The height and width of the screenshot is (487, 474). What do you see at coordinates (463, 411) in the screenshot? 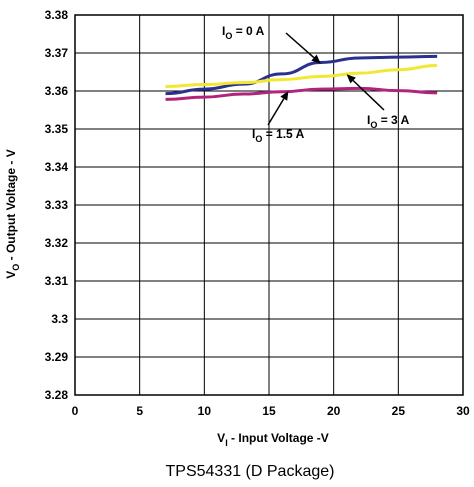
I see `x-tick-label: 30` at bounding box center [463, 411].